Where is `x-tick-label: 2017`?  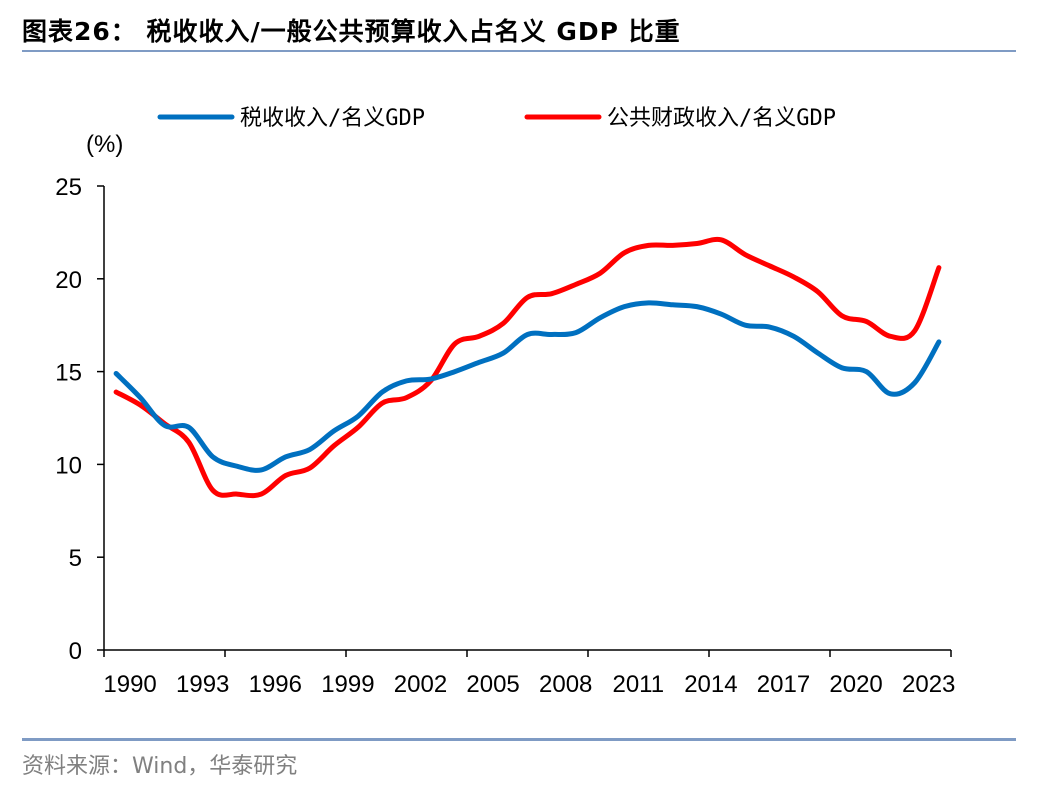
x-tick-label: 2017 is located at coordinates (783, 684).